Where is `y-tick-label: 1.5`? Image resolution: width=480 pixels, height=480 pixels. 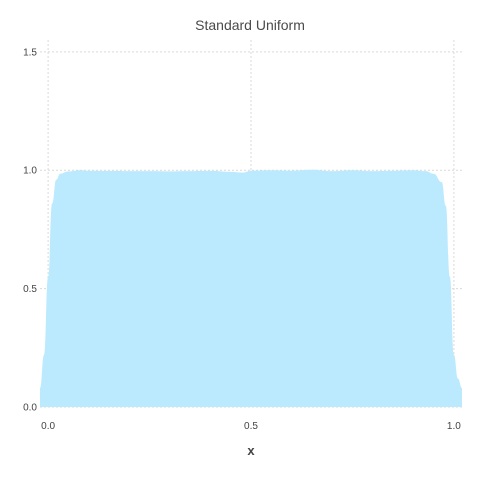
y-tick-label: 1.5 is located at coordinates (30, 52).